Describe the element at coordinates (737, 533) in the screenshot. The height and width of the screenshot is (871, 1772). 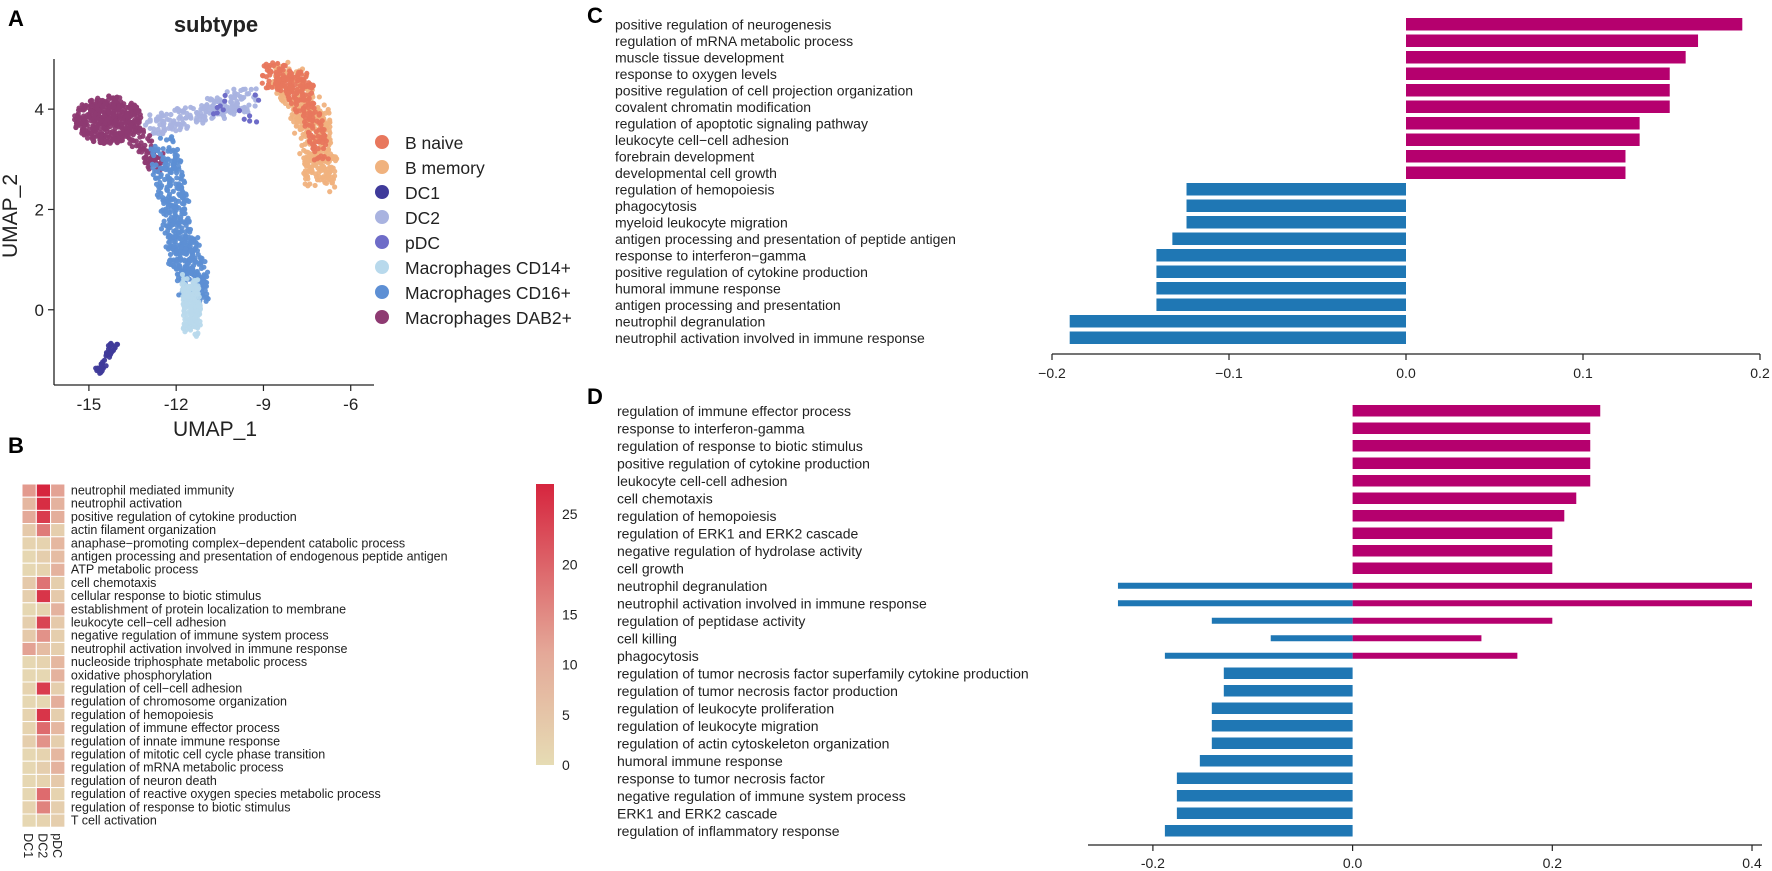
I see `bar-d-label: regulation of ERK1 and ERK2 cascade` at that location.